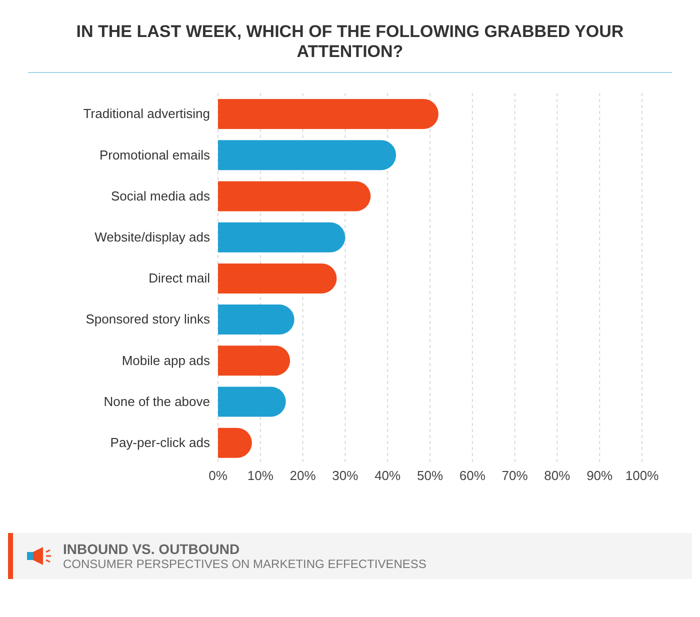 Image resolution: width=700 pixels, height=617 pixels. I want to click on x-tick-label: 90%, so click(600, 476).